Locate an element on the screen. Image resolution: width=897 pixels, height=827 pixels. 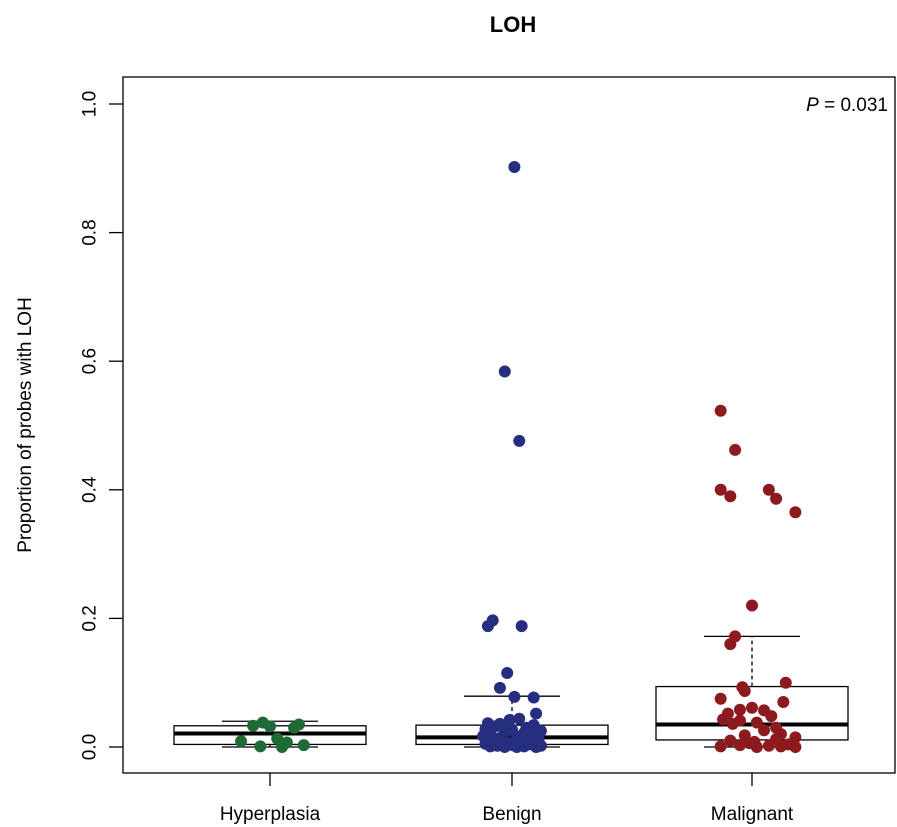
y-tick-label: 1.0 is located at coordinates (90, 104).